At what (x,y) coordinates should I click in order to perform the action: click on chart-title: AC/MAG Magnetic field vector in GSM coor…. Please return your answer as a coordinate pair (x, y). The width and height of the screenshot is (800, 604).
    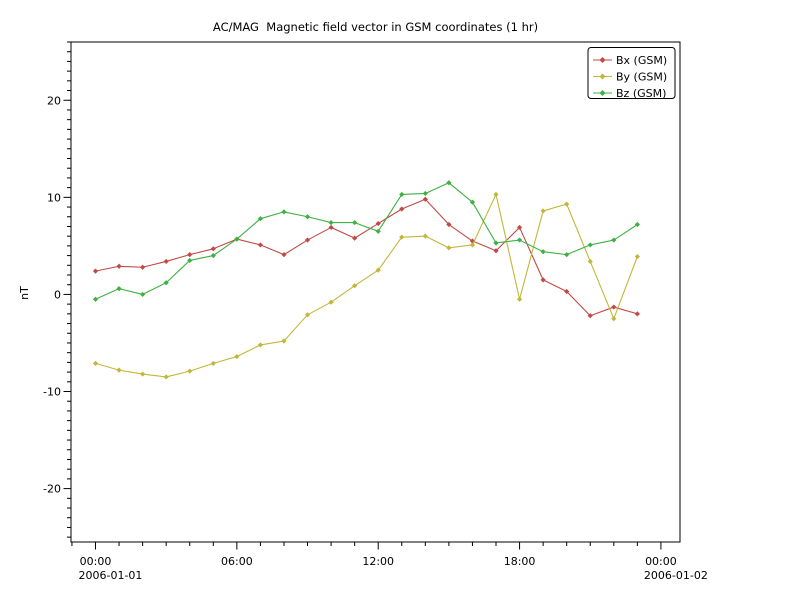
    Looking at the image, I should click on (375, 27).